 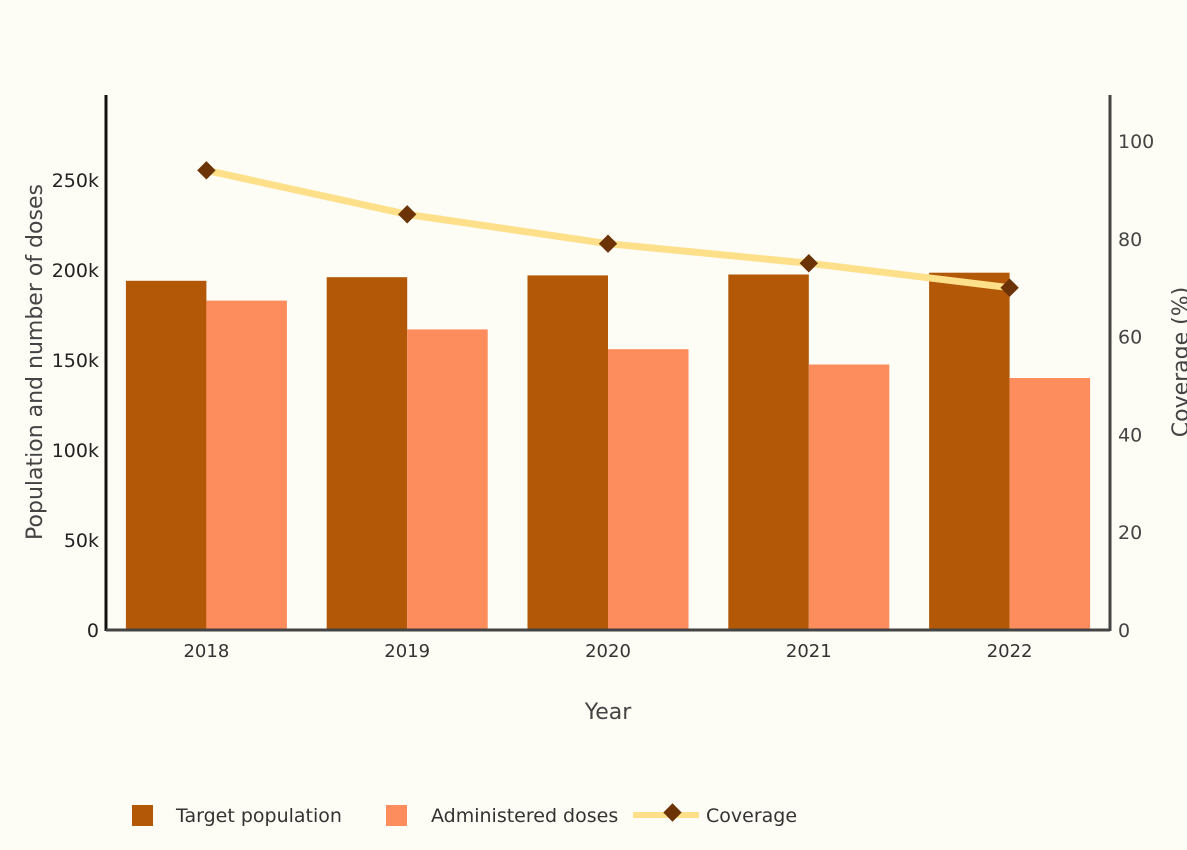 I want to click on coverage-line-layer, so click(x=608, y=229).